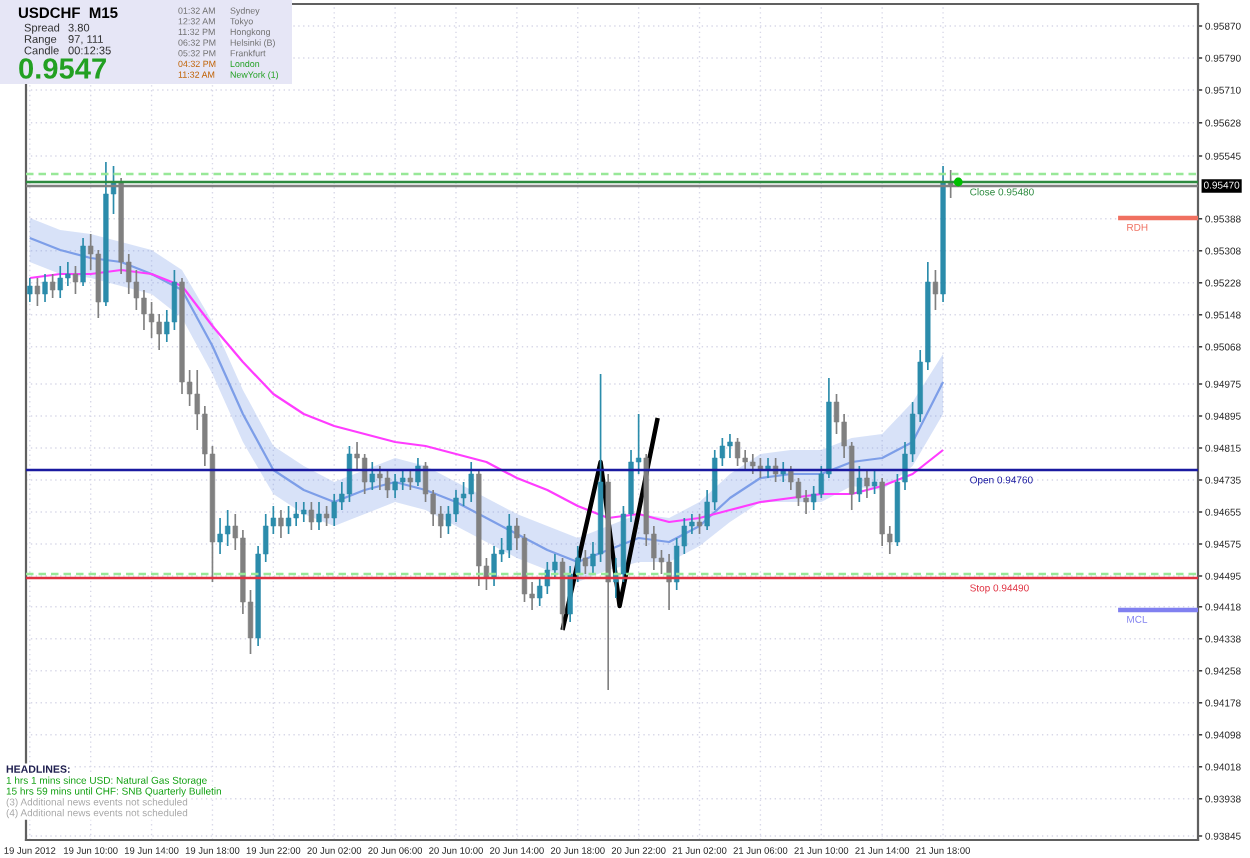 Image resolution: width=1250 pixels, height=858 pixels. What do you see at coordinates (610, 524) in the screenshot?
I see `line-series` at bounding box center [610, 524].